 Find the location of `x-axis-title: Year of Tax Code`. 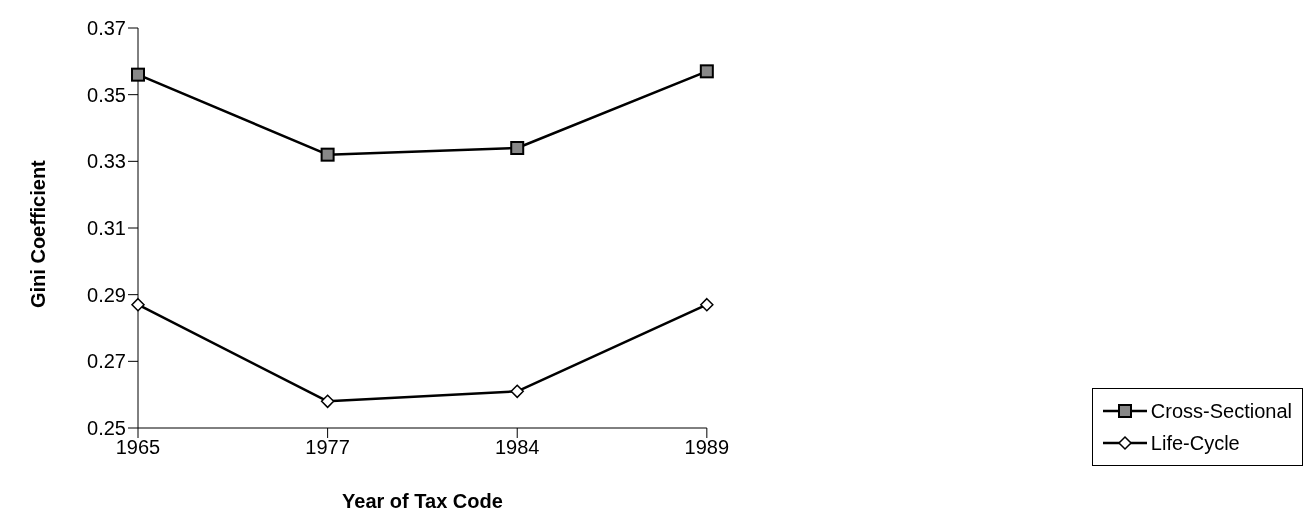

x-axis-title: Year of Tax Code is located at coordinates (422, 501).